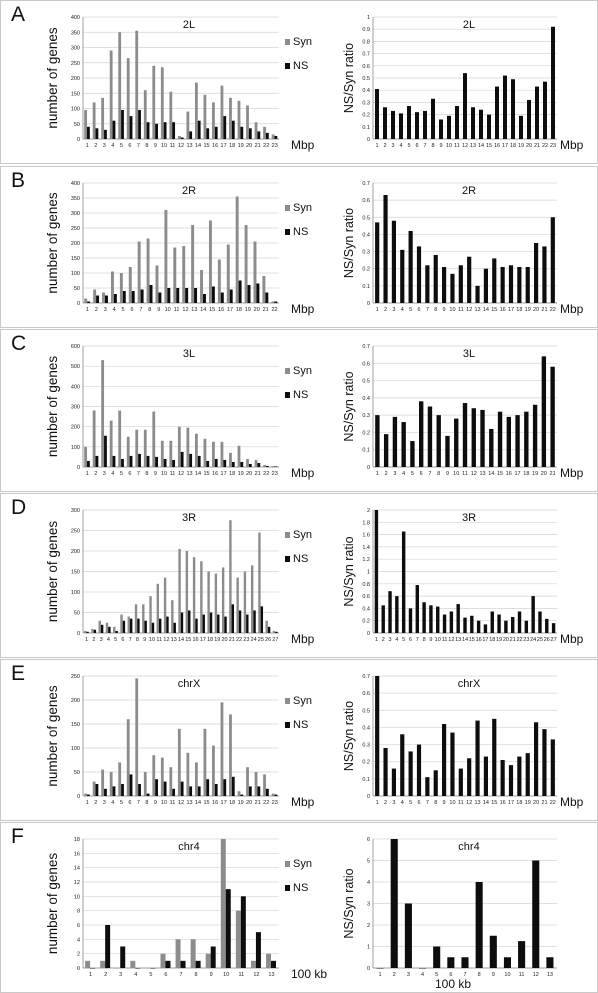 This screenshot has height=993, width=598. I want to click on y-tick-label: 0.9, so click(366, 30).